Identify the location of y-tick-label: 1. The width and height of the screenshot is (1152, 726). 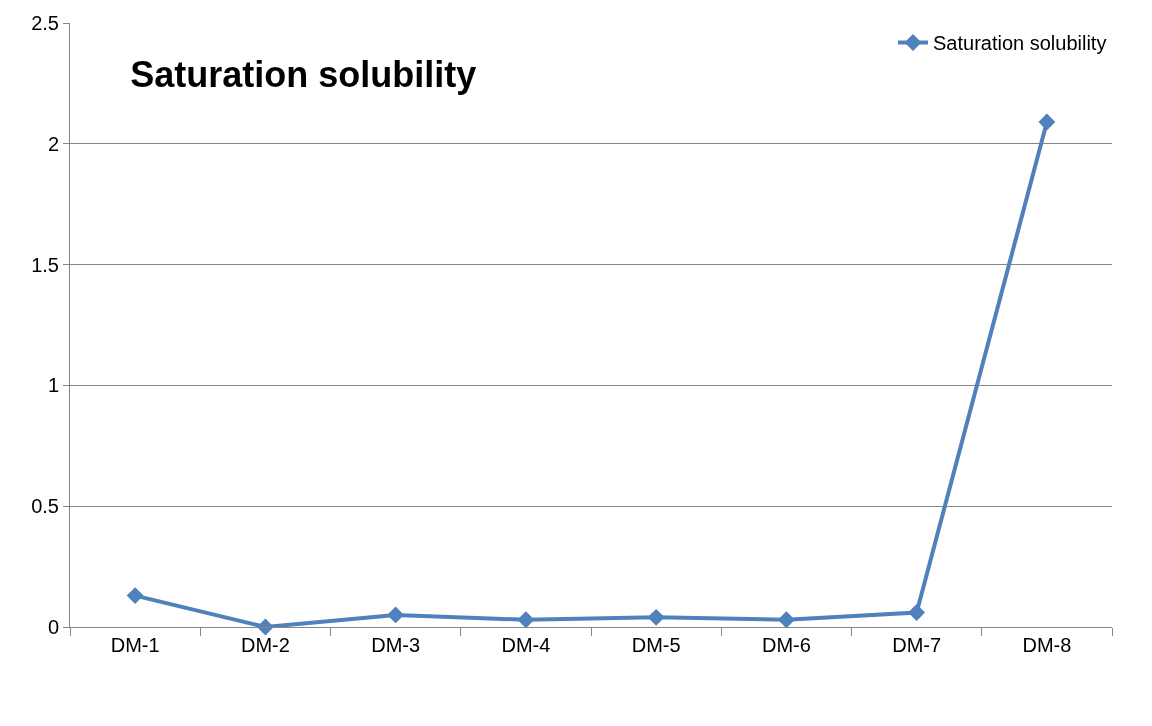
(53, 385).